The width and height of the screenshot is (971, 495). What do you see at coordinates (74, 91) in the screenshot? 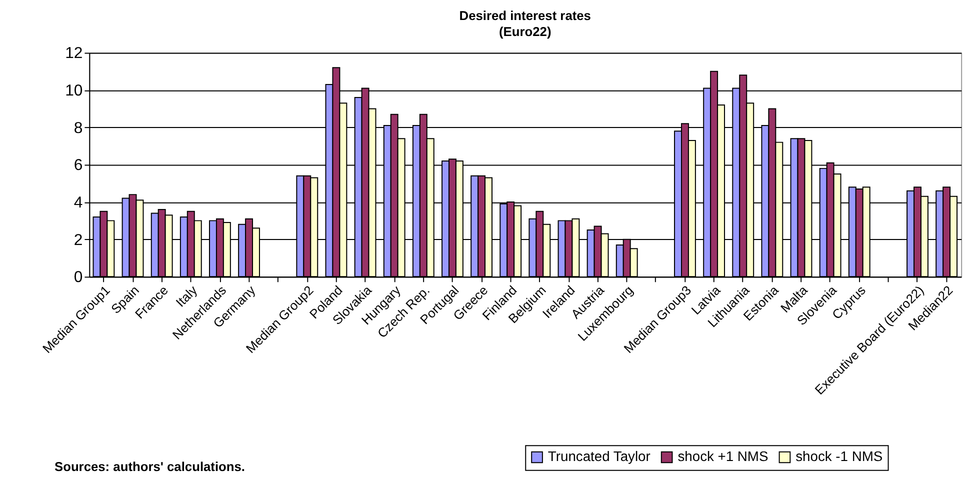
I see `y-tick-label: 10` at bounding box center [74, 91].